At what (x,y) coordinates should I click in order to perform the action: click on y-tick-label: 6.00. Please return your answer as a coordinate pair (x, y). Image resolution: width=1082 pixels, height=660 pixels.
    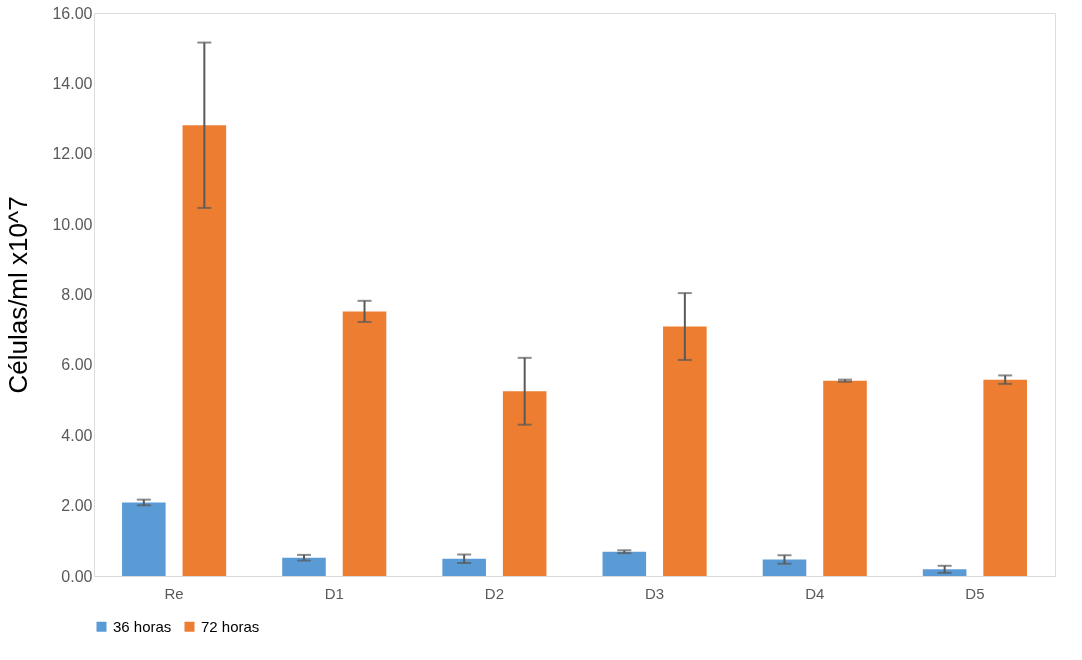
    Looking at the image, I should click on (77, 365).